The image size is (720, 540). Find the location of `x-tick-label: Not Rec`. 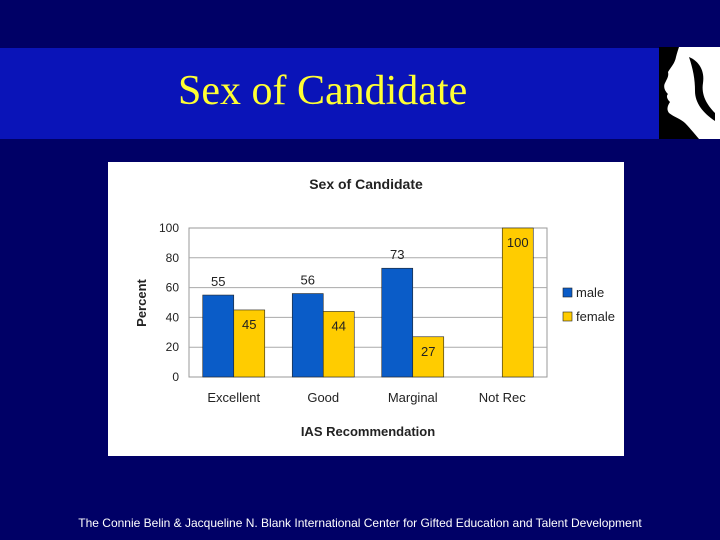

x-tick-label: Not Rec is located at coordinates (502, 397).